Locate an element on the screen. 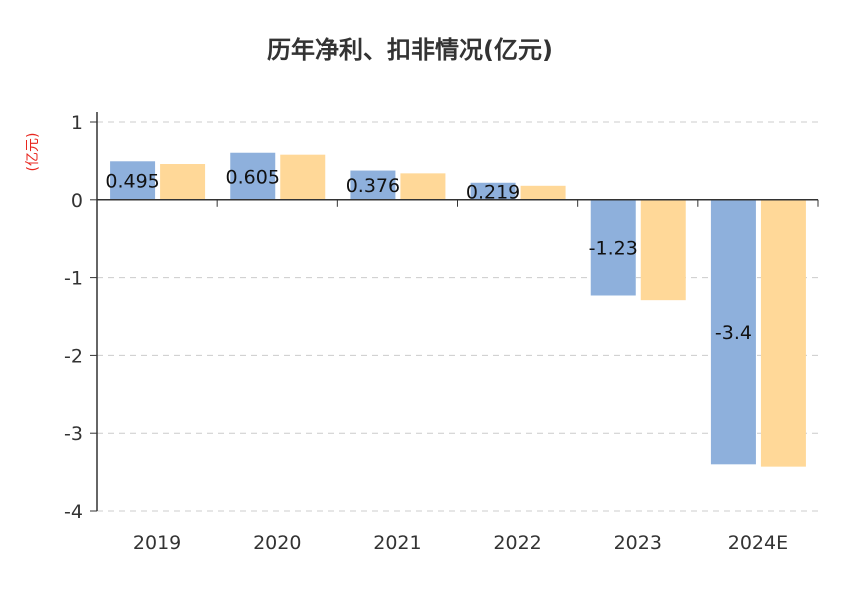 Image resolution: width=866 pixels, height=590 pixels. data-label: -3.4 is located at coordinates (733, 333).